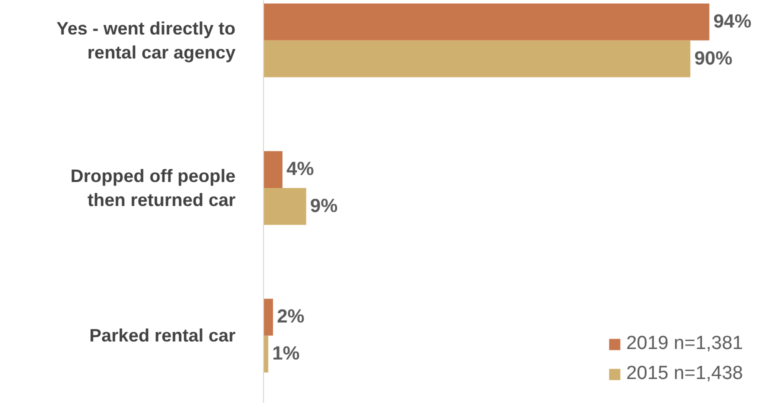 The height and width of the screenshot is (403, 766). Describe the element at coordinates (300, 169) in the screenshot. I see `data-label: 4%` at that location.